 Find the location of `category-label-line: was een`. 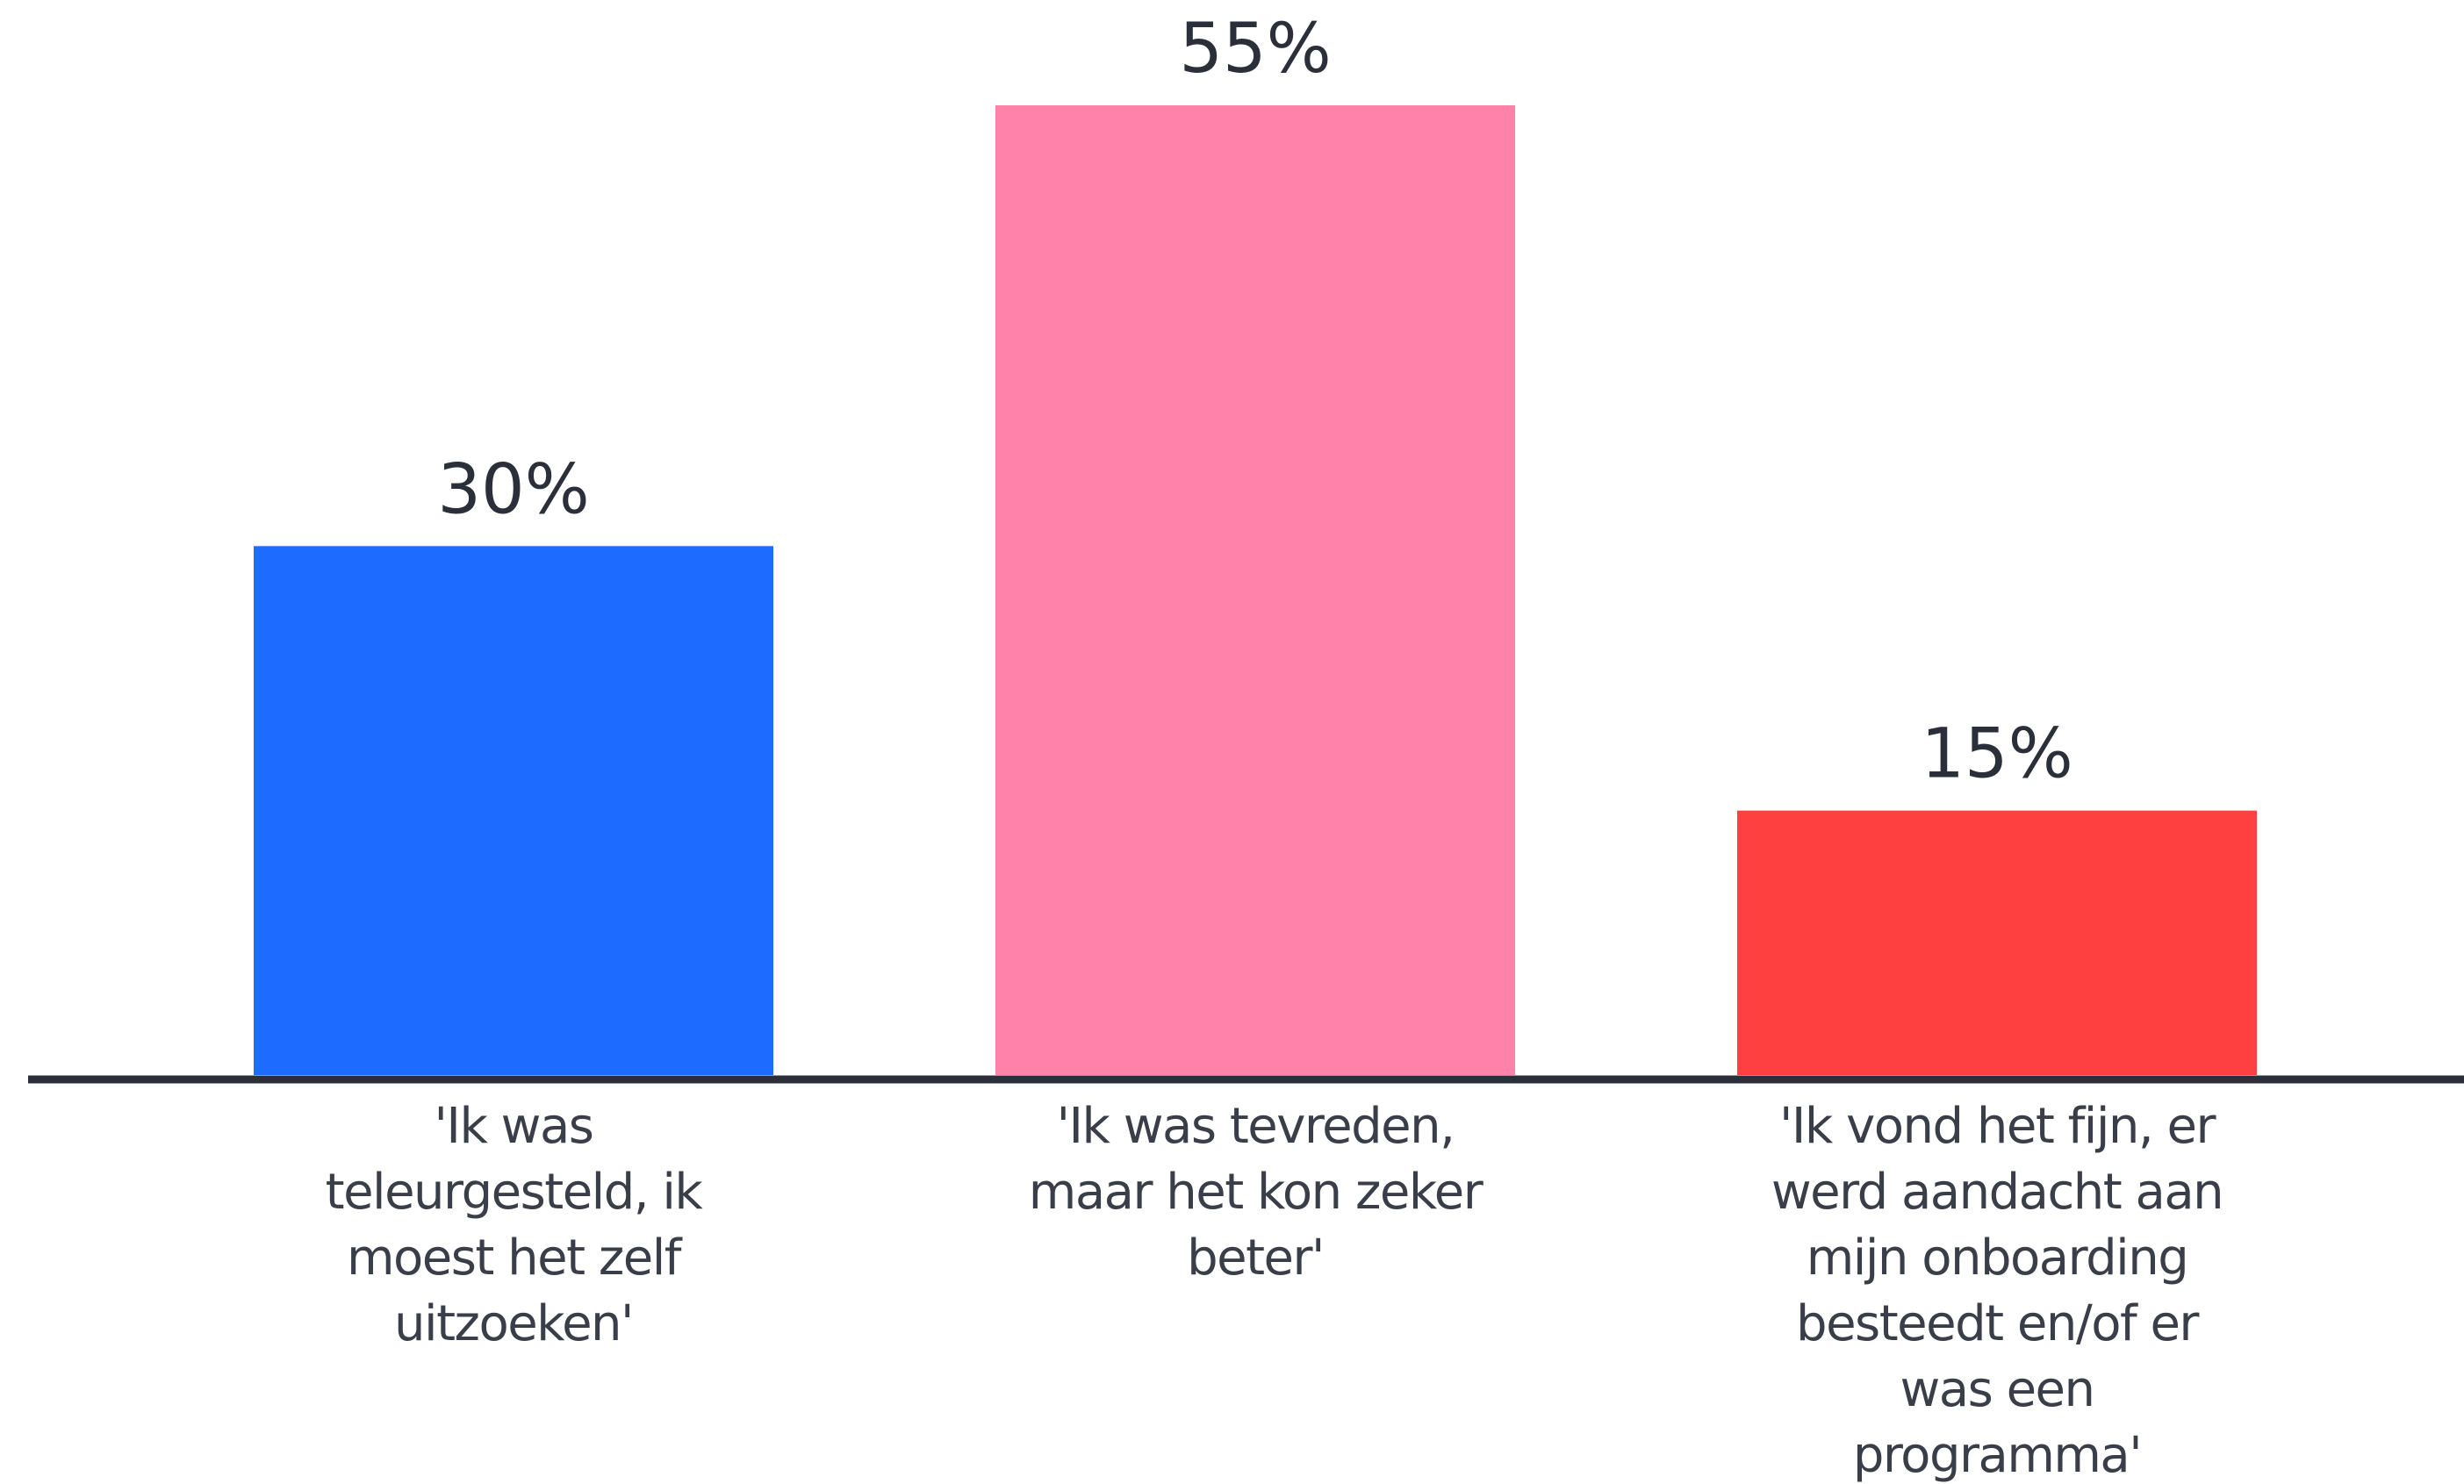

category-label-line: was een is located at coordinates (1997, 1389).